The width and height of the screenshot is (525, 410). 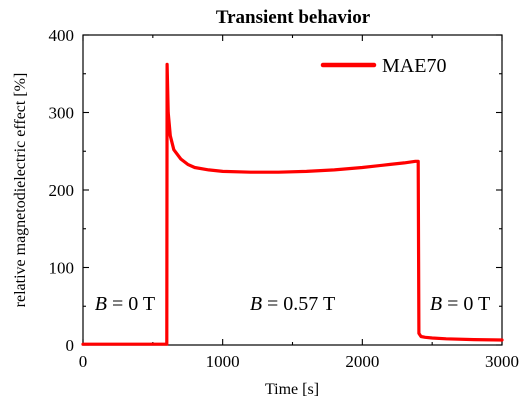 What do you see at coordinates (414, 66) in the screenshot?
I see `legend-label: MAE70` at bounding box center [414, 66].